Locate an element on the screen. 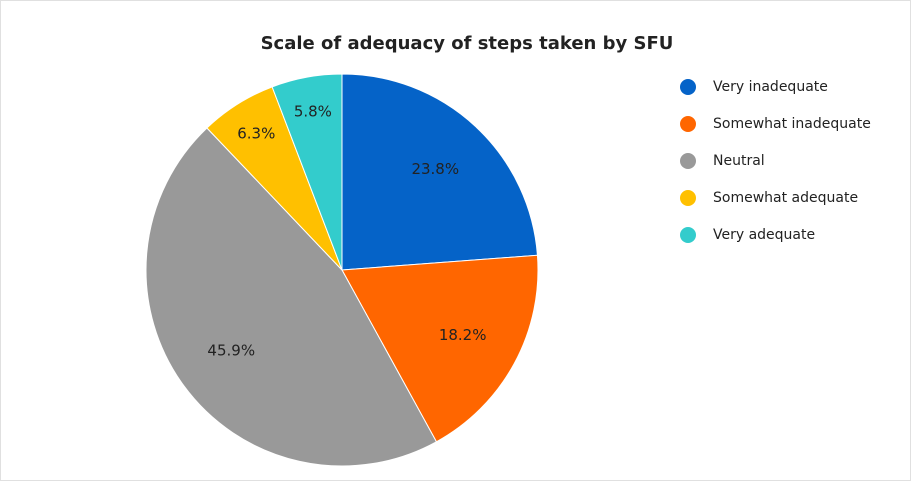 Image resolution: width=911 pixels, height=481 pixels. data-label: 6.3% is located at coordinates (256, 134).